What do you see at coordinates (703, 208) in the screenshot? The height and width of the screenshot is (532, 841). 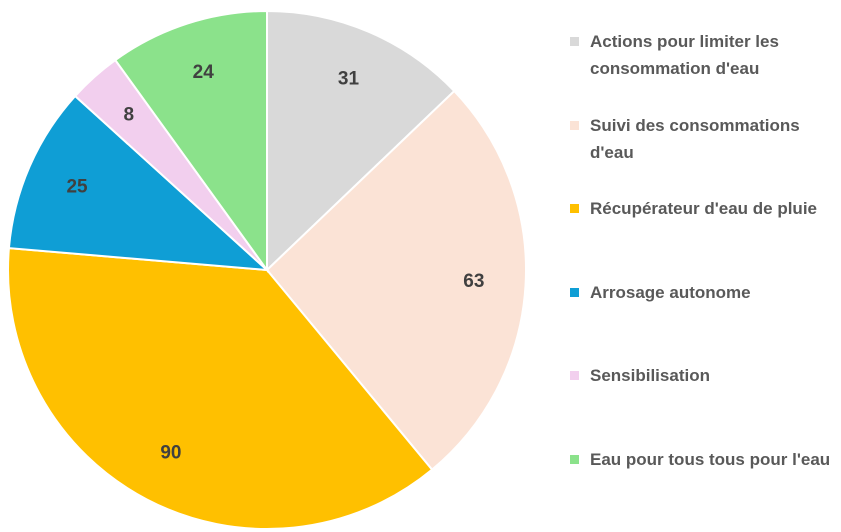 I see `legend-label: Récupérateur d'eau de pluie` at bounding box center [703, 208].